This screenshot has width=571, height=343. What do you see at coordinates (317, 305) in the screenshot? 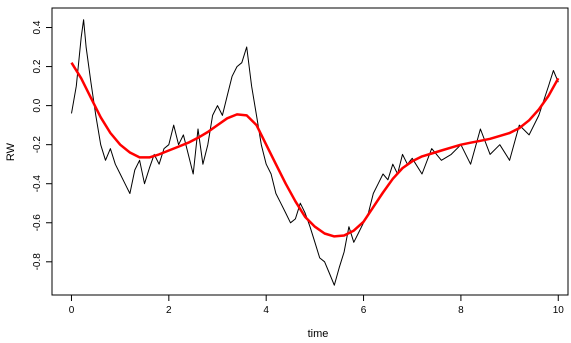
I see `x-axis: 0 2 4 6 8 10` at bounding box center [317, 305].